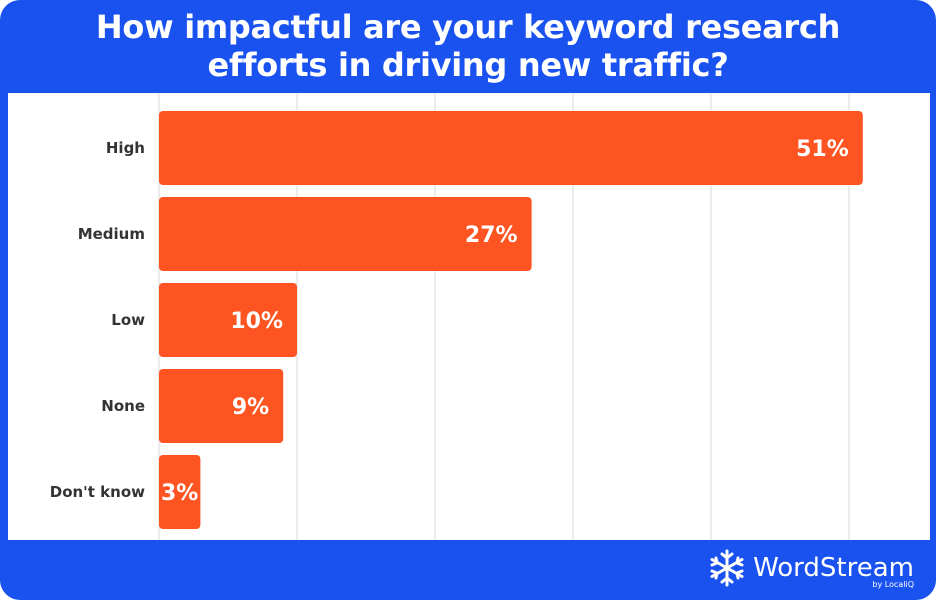  Describe the element at coordinates (125, 148) in the screenshot. I see `category-label: High` at that location.